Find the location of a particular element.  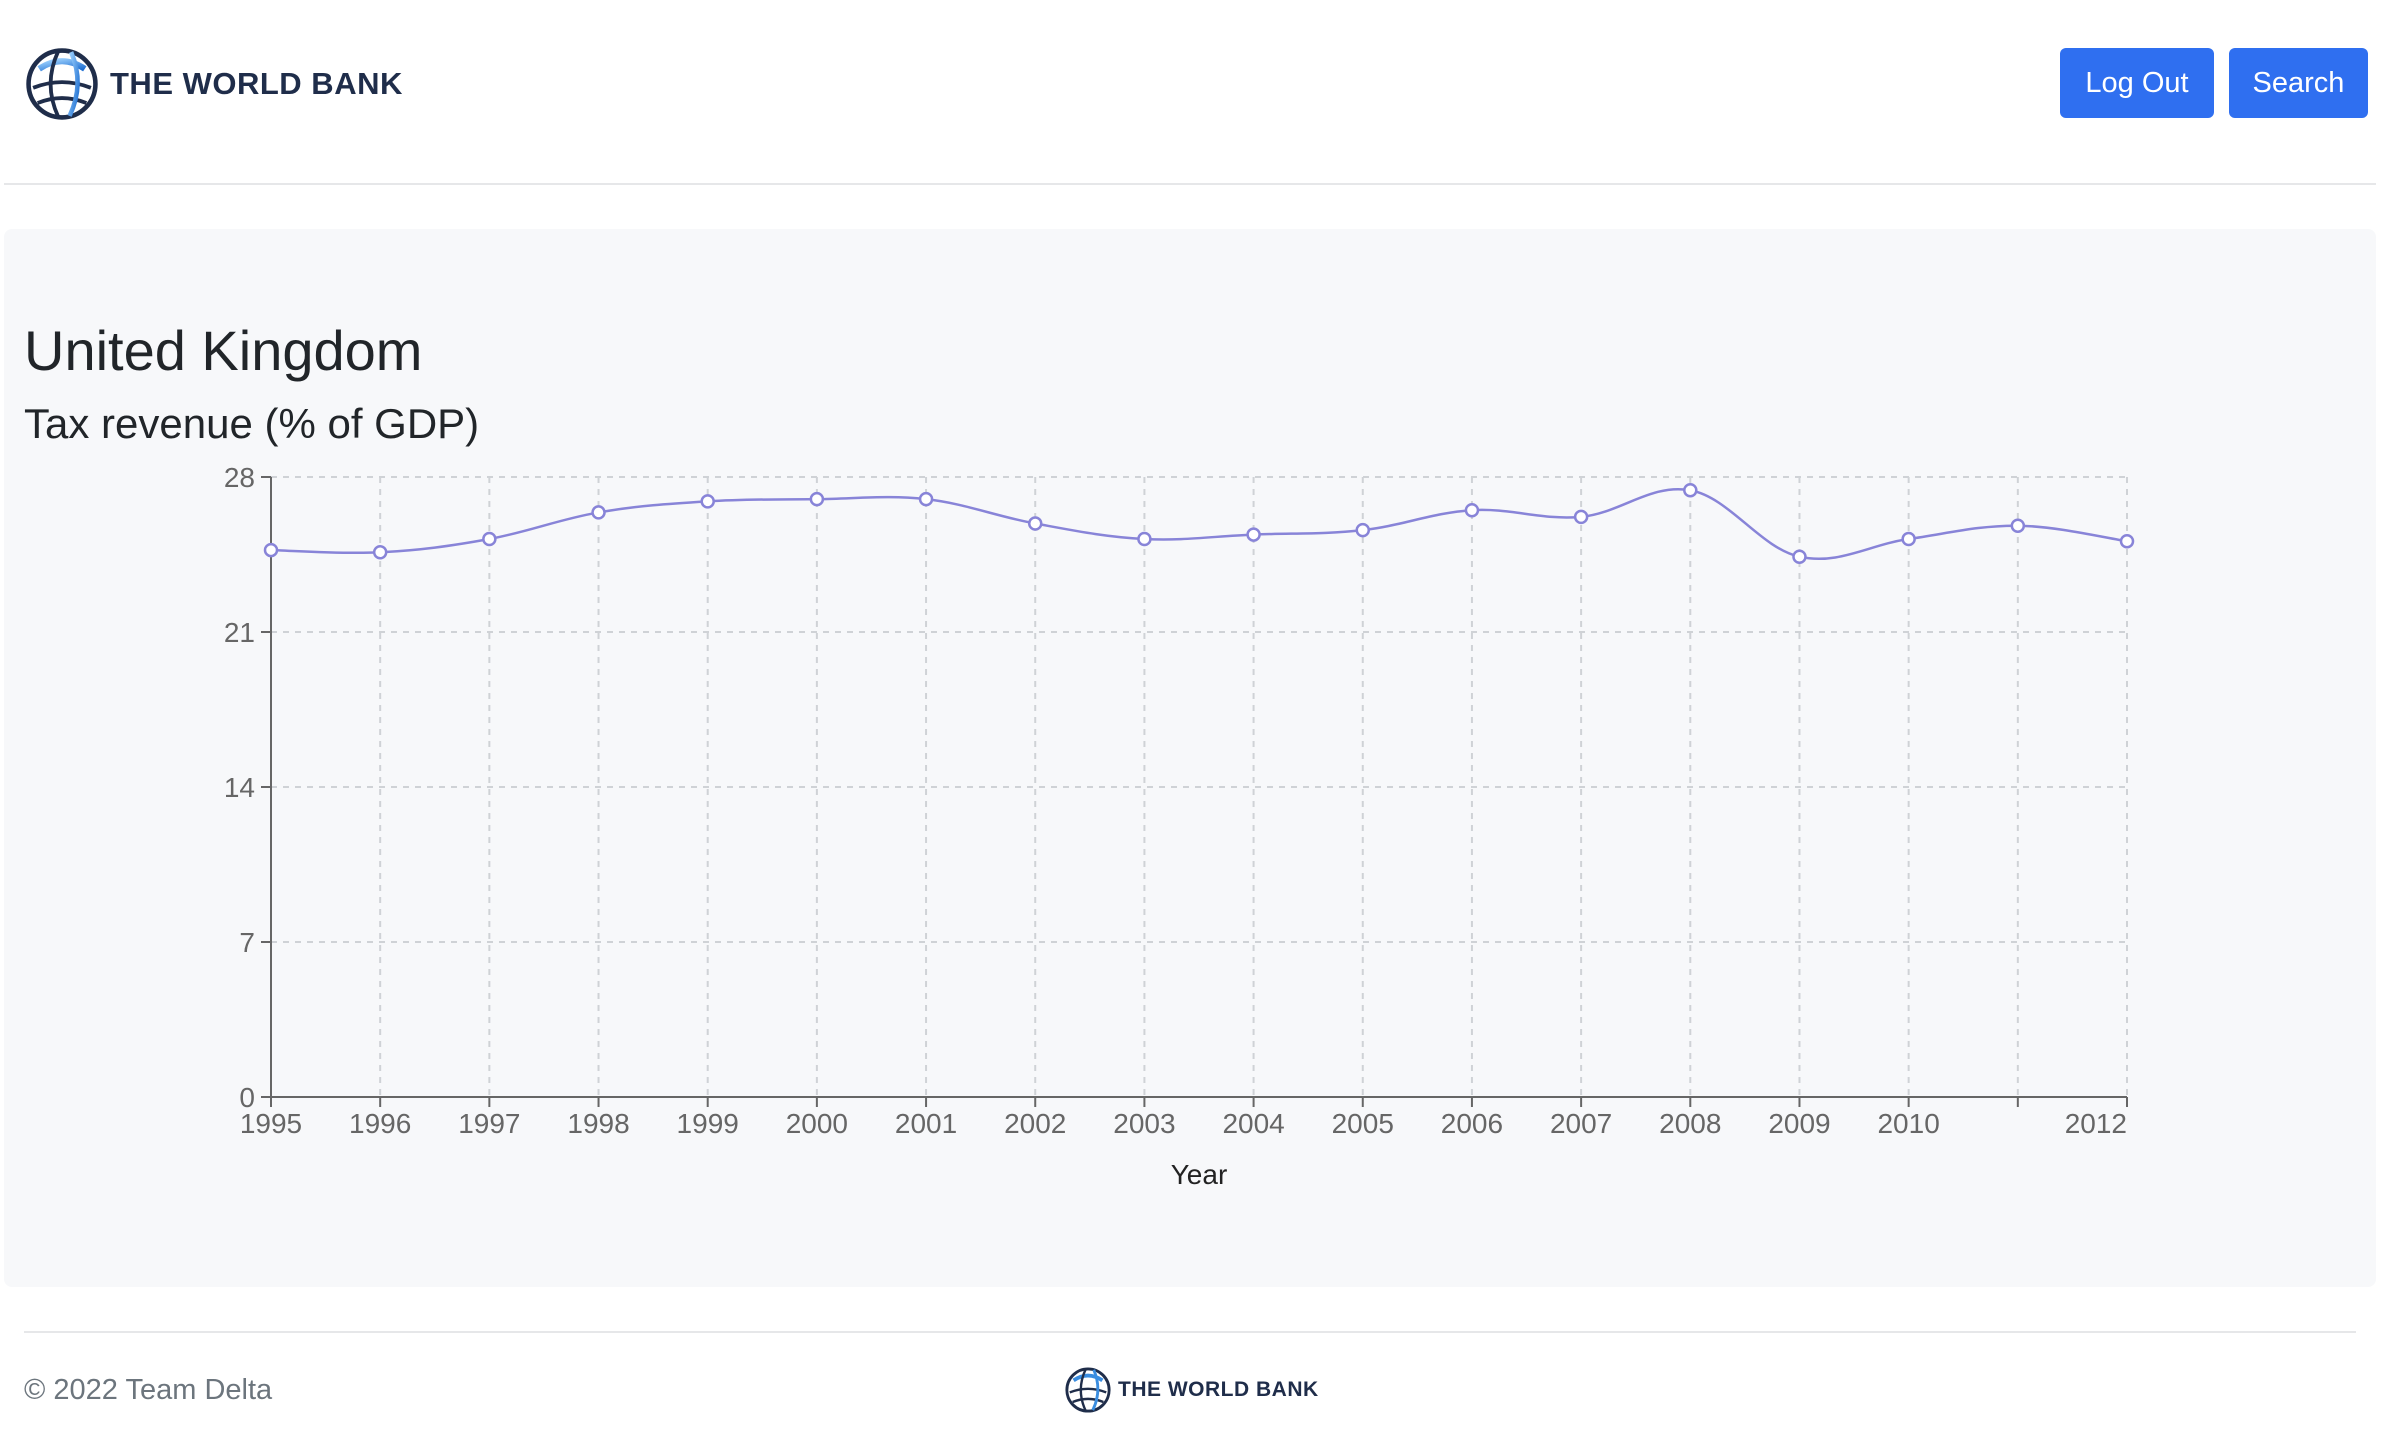

x-tick-label: 2002 is located at coordinates (1035, 1123).